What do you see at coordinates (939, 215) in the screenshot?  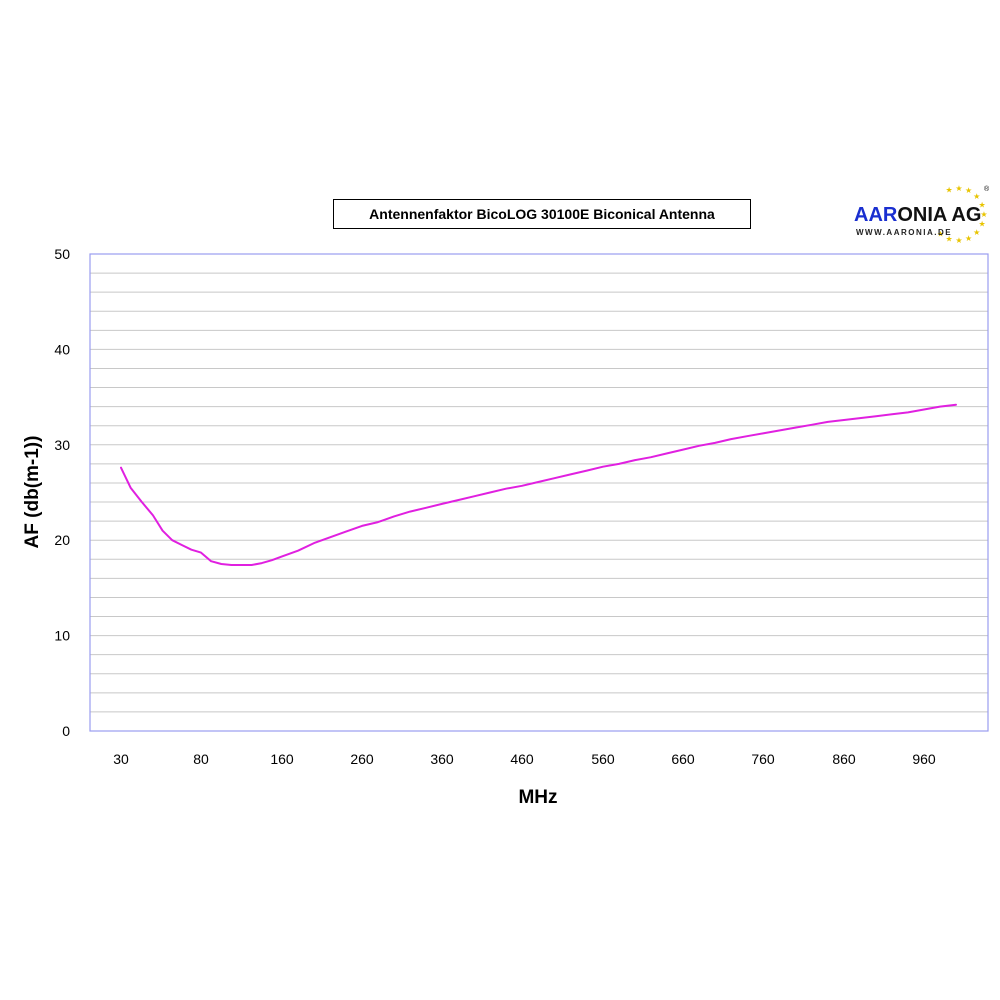 I see `logo-brand-part2: ONIA AG` at bounding box center [939, 215].